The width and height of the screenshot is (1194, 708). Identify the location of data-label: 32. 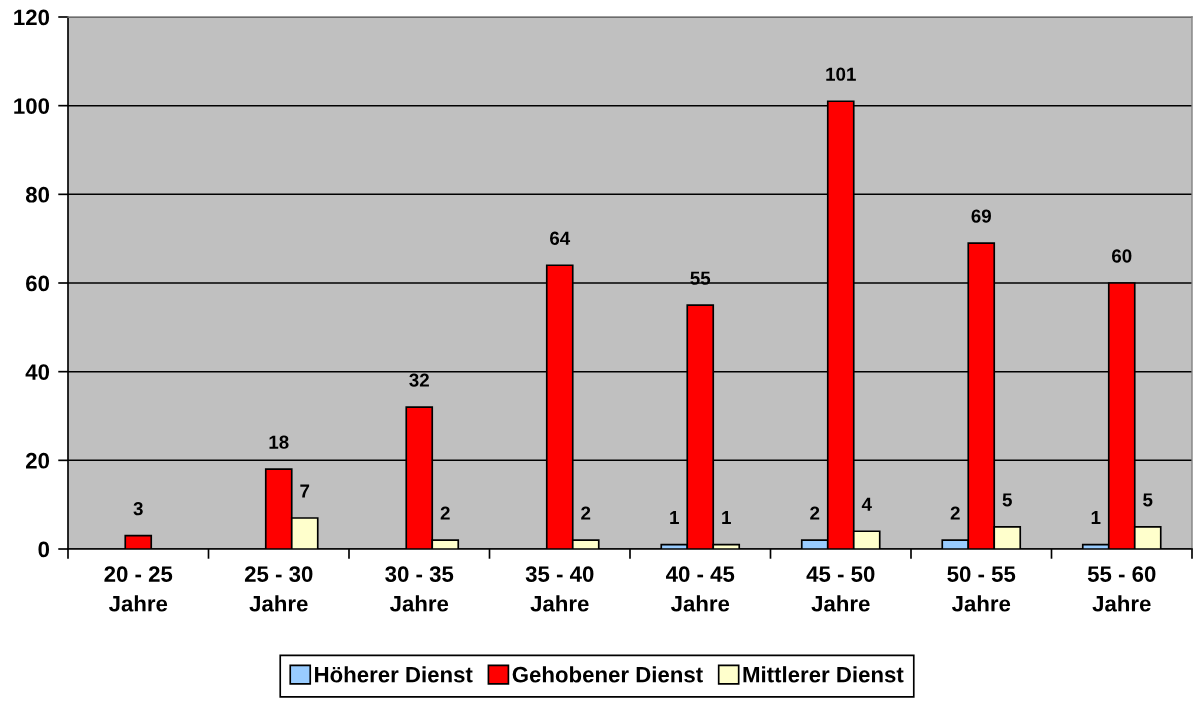
(419, 380).